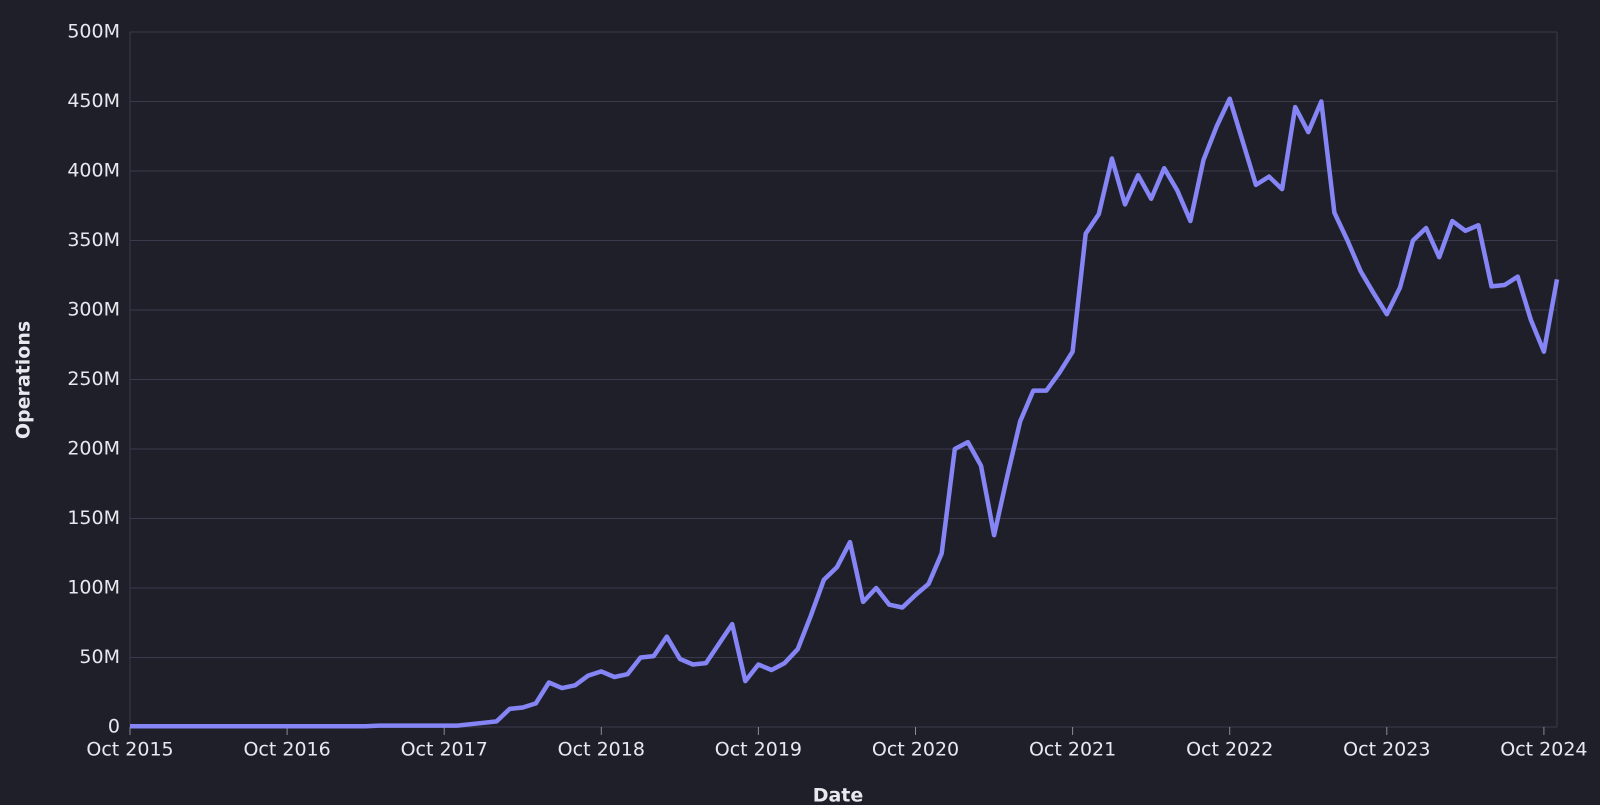 The image size is (1600, 805). I want to click on x-tick-label: Oct 2019, so click(758, 750).